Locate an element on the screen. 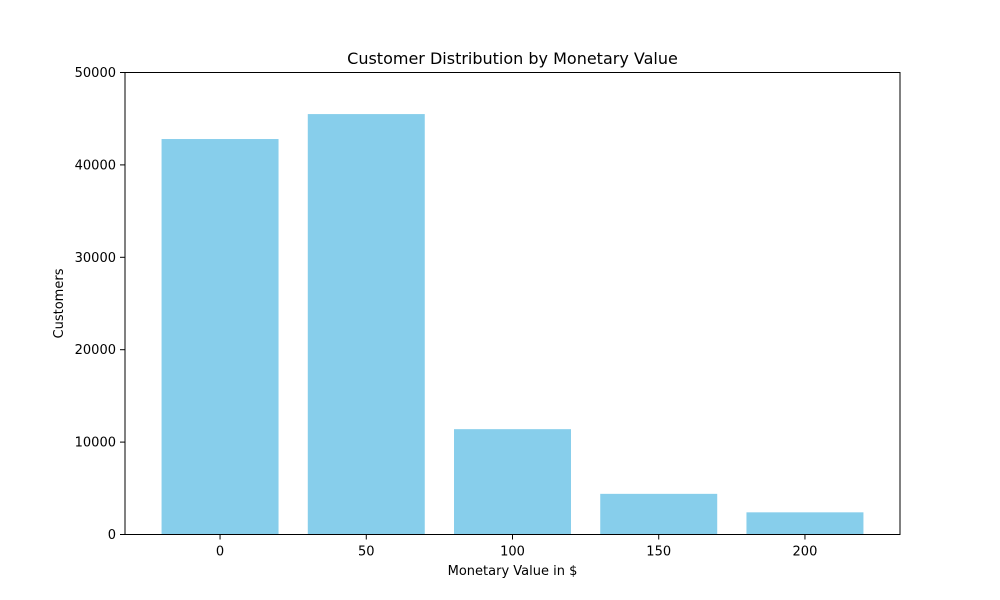  chart-title: Customer Distribution by Monetary Value is located at coordinates (512, 58).